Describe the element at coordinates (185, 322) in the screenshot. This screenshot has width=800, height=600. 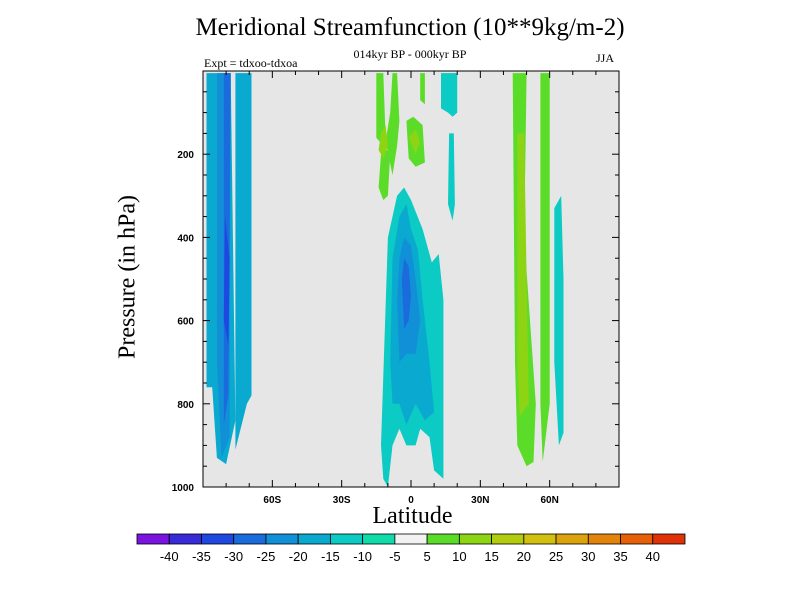
I see `y-tick-label: 600` at that location.